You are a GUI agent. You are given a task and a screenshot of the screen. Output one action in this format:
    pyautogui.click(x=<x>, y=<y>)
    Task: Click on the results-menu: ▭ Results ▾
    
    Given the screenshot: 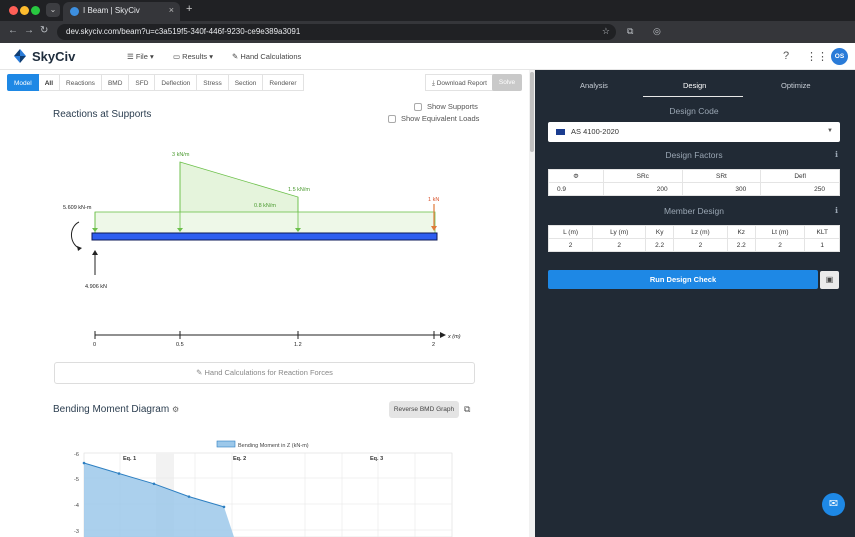 What is the action you would take?
    pyautogui.click(x=193, y=56)
    